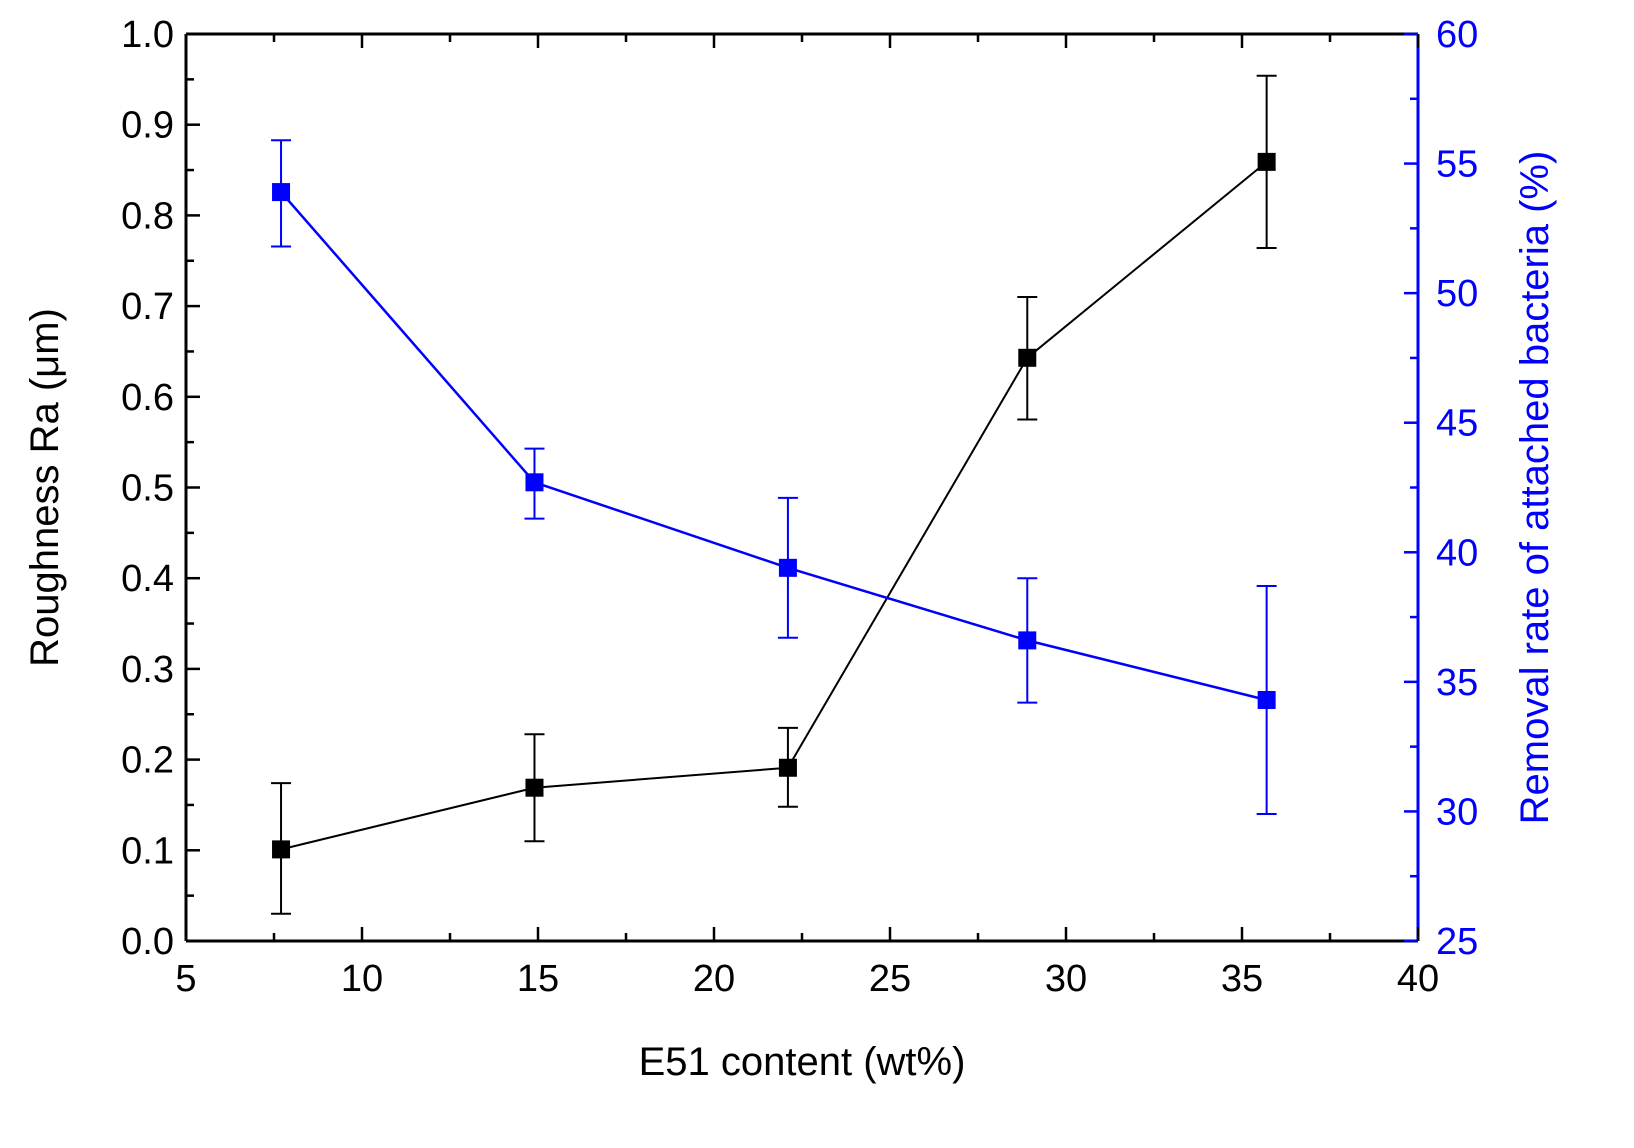  I want to click on x-tick-label: 5, so click(185, 979).